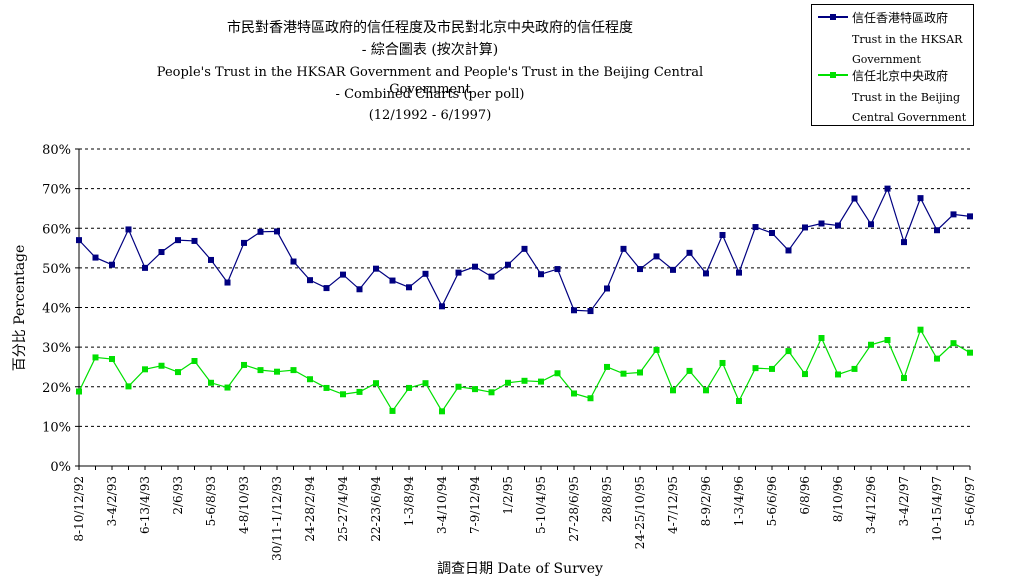  What do you see at coordinates (904, 501) in the screenshot?
I see `x-tick-label: 3-4/2/97` at bounding box center [904, 501].